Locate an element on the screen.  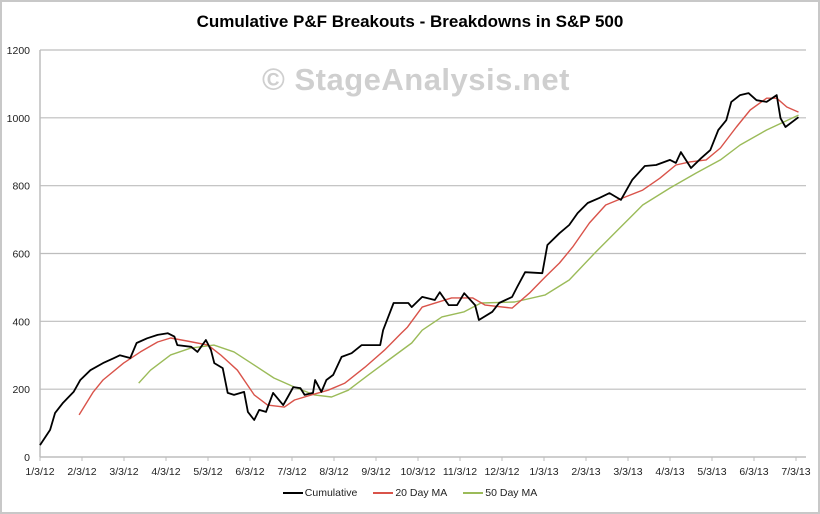
legend: Cumulative 20 Day MA 50 Day MA is located at coordinates (410, 493).